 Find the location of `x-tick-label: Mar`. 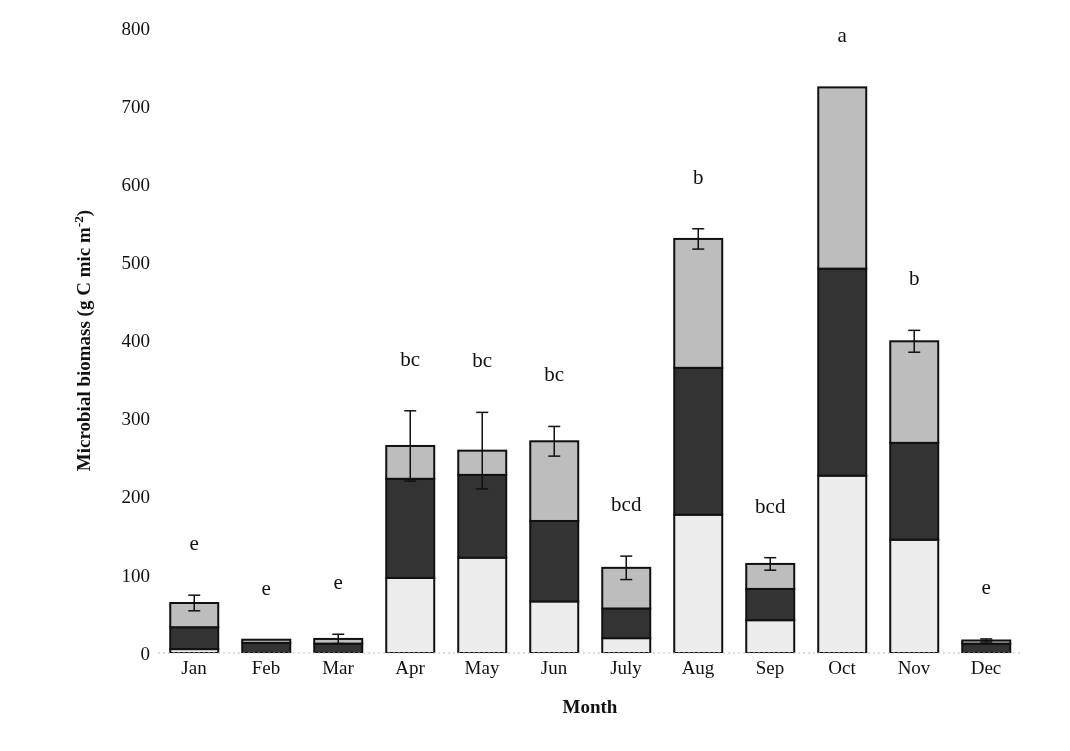

x-tick-label: Mar is located at coordinates (338, 668).